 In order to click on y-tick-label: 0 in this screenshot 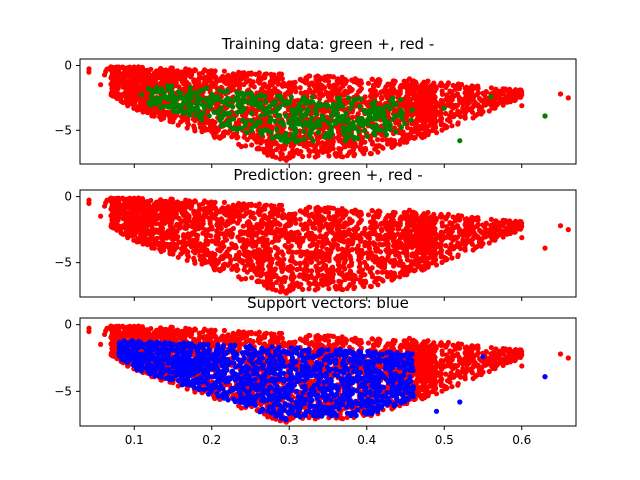, I will do `click(68, 65)`.